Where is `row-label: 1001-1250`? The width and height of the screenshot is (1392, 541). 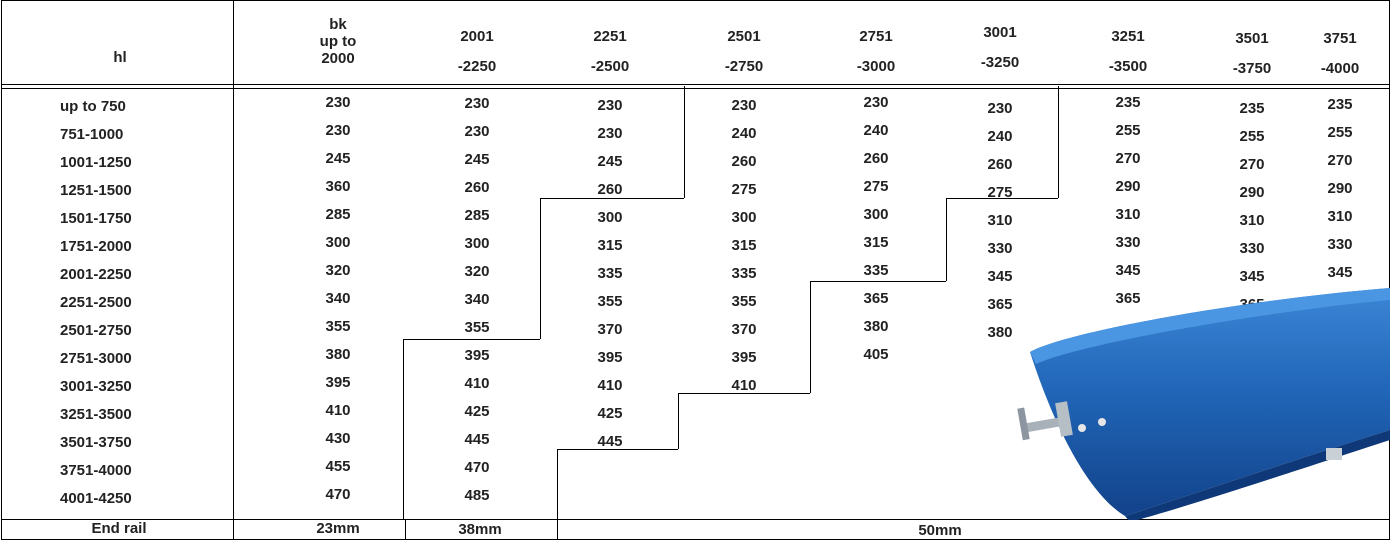 row-label: 1001-1250 is located at coordinates (96, 162).